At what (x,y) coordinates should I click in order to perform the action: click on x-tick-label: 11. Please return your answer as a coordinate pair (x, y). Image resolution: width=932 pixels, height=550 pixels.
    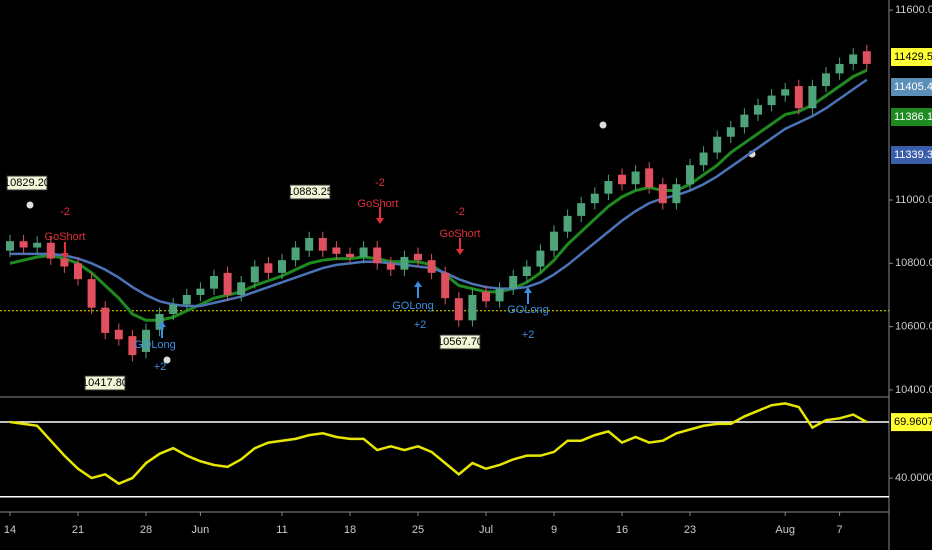
    Looking at the image, I should click on (281, 530).